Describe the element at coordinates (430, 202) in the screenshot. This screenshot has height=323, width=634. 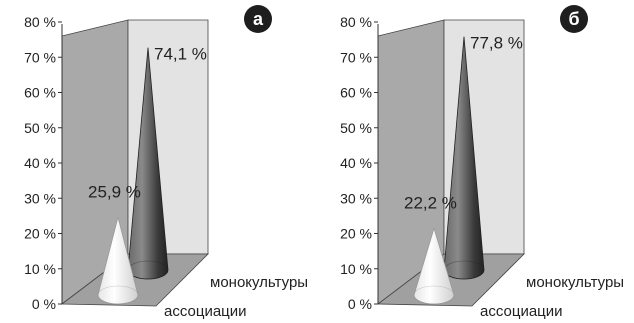
I see `value-label: 22,2 %` at that location.